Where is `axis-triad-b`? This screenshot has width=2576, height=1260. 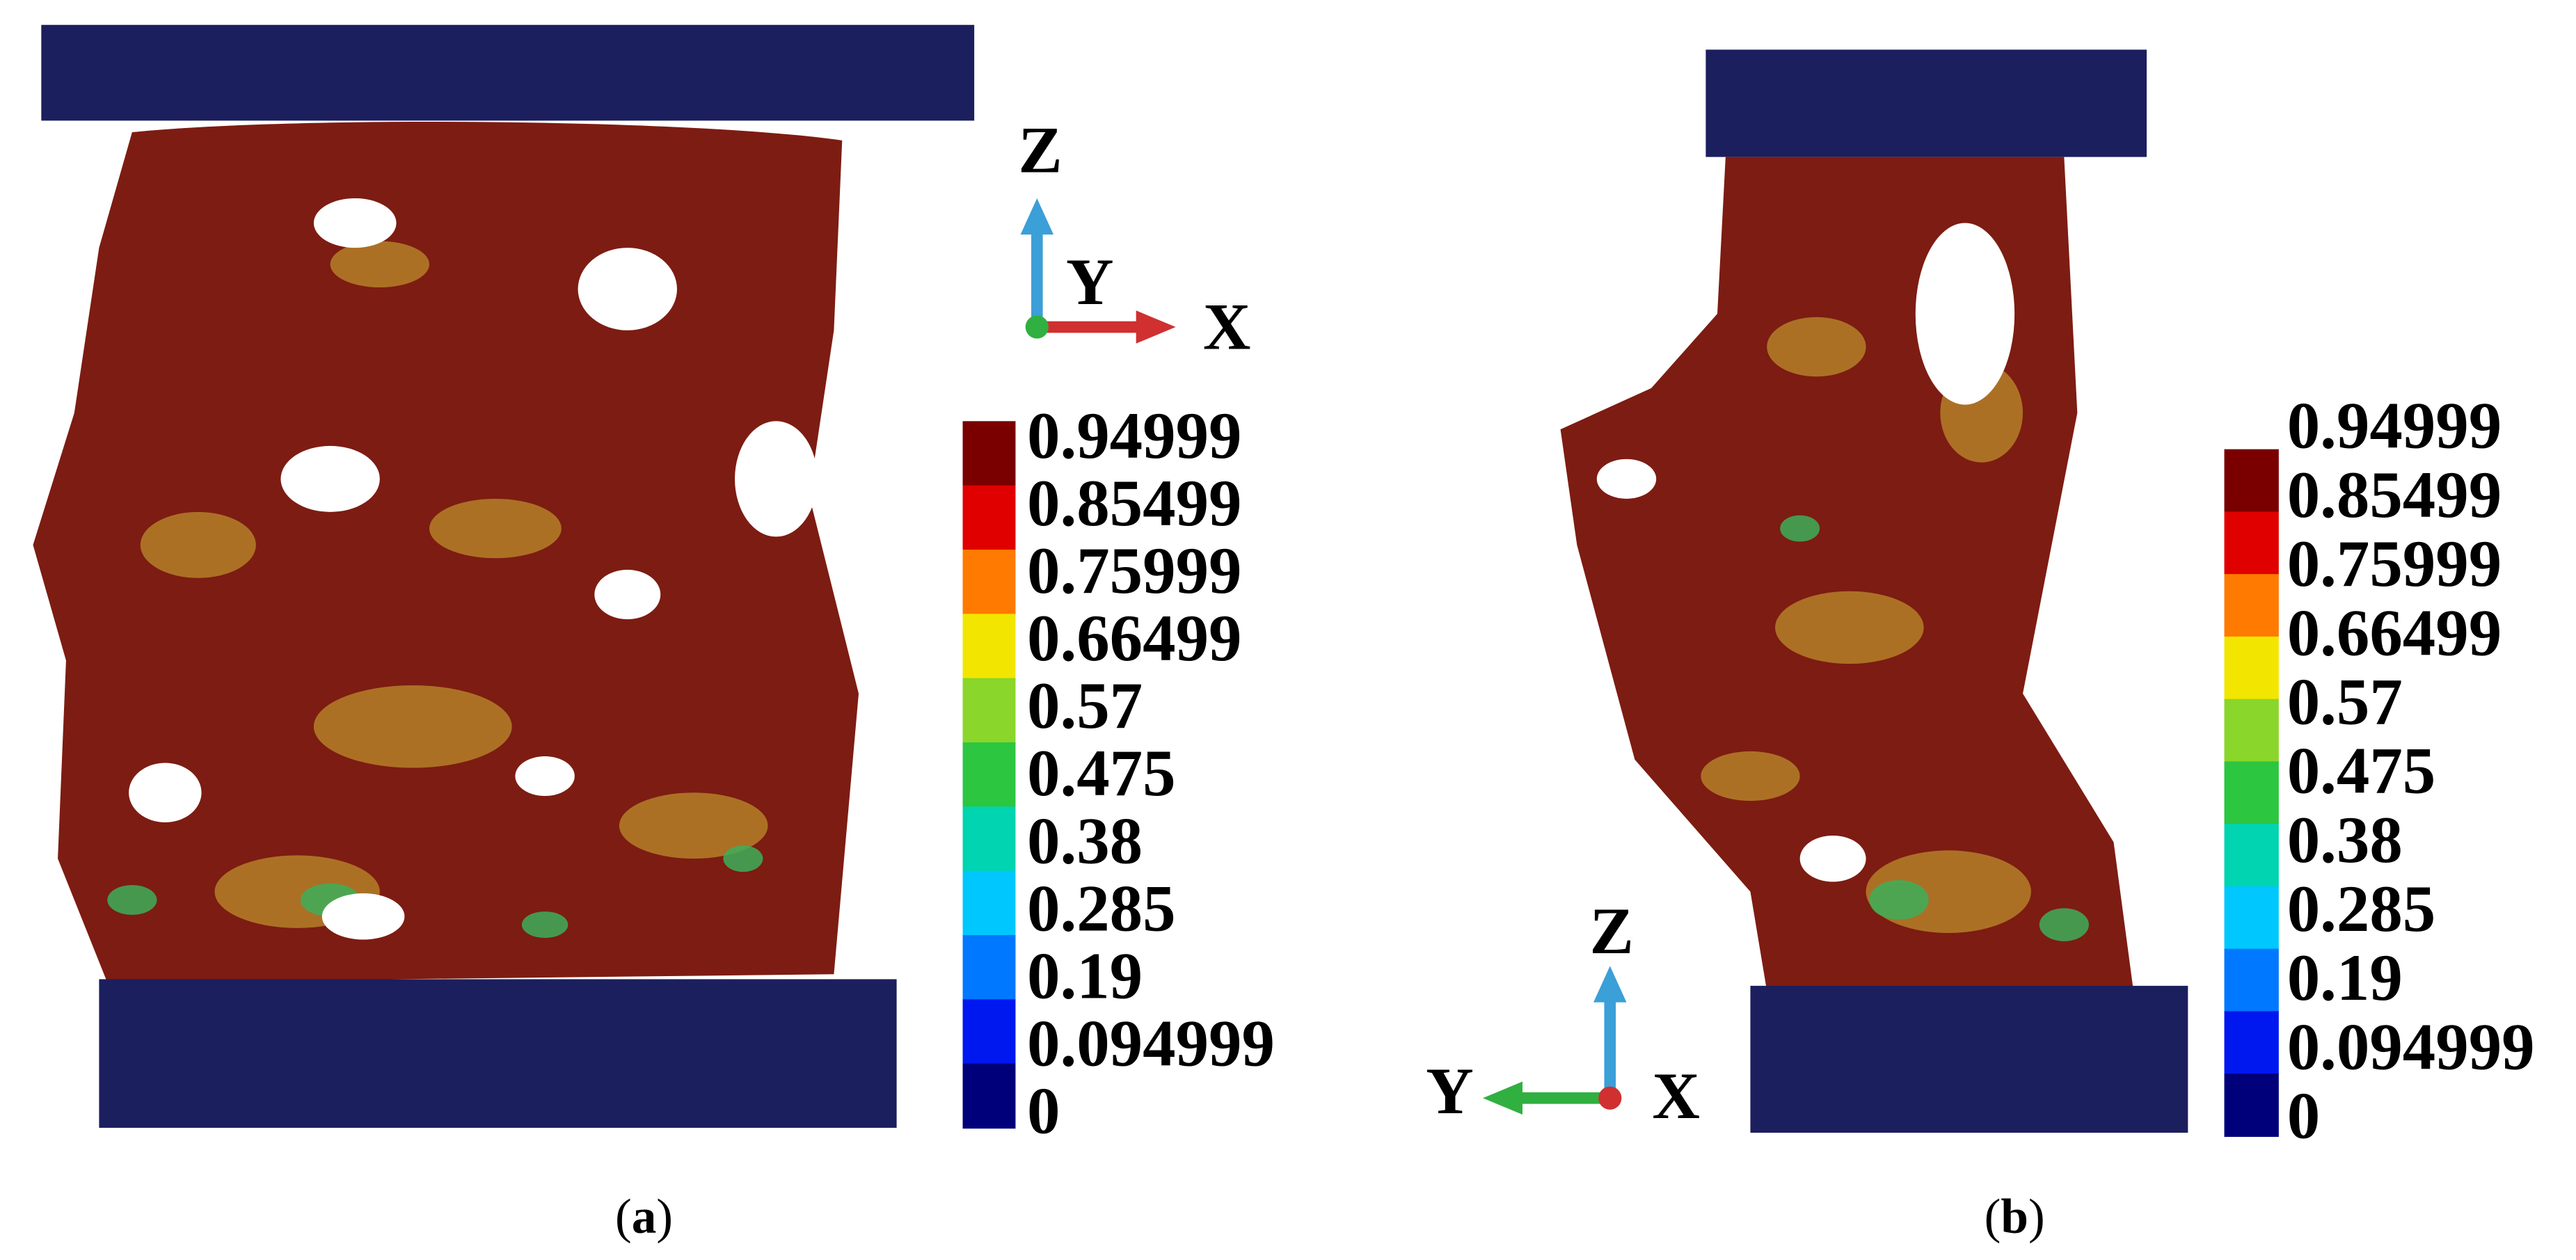
axis-triad-b is located at coordinates (1555, 1040).